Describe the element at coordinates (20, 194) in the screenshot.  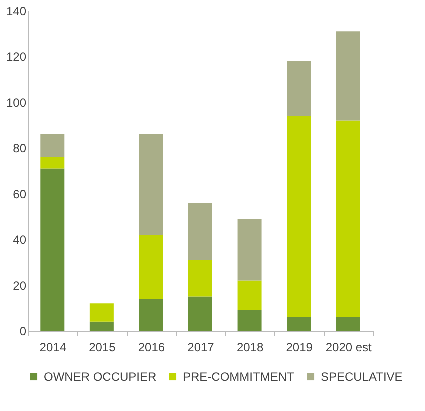
I see `y-tick-label: 60` at that location.